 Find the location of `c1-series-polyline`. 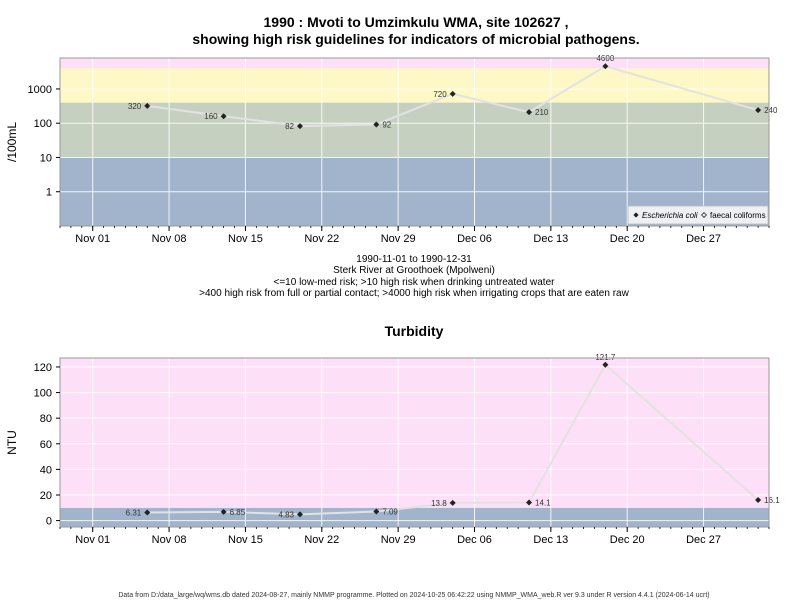

c1-series-polyline is located at coordinates (453, 96).